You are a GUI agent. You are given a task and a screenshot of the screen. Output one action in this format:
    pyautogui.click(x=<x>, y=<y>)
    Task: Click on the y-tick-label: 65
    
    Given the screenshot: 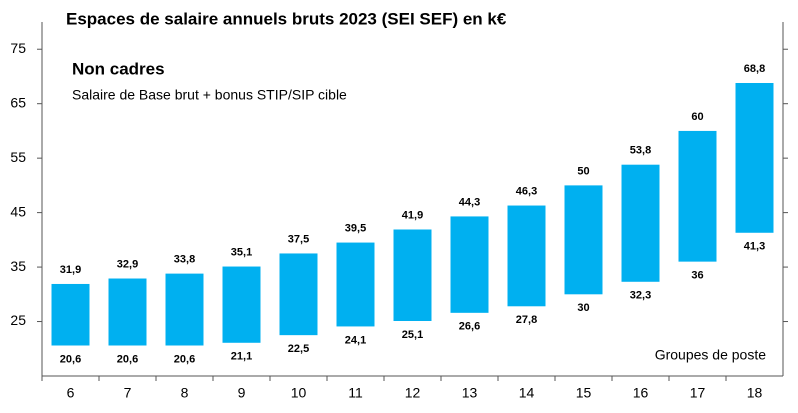 What is the action you would take?
    pyautogui.click(x=18, y=102)
    